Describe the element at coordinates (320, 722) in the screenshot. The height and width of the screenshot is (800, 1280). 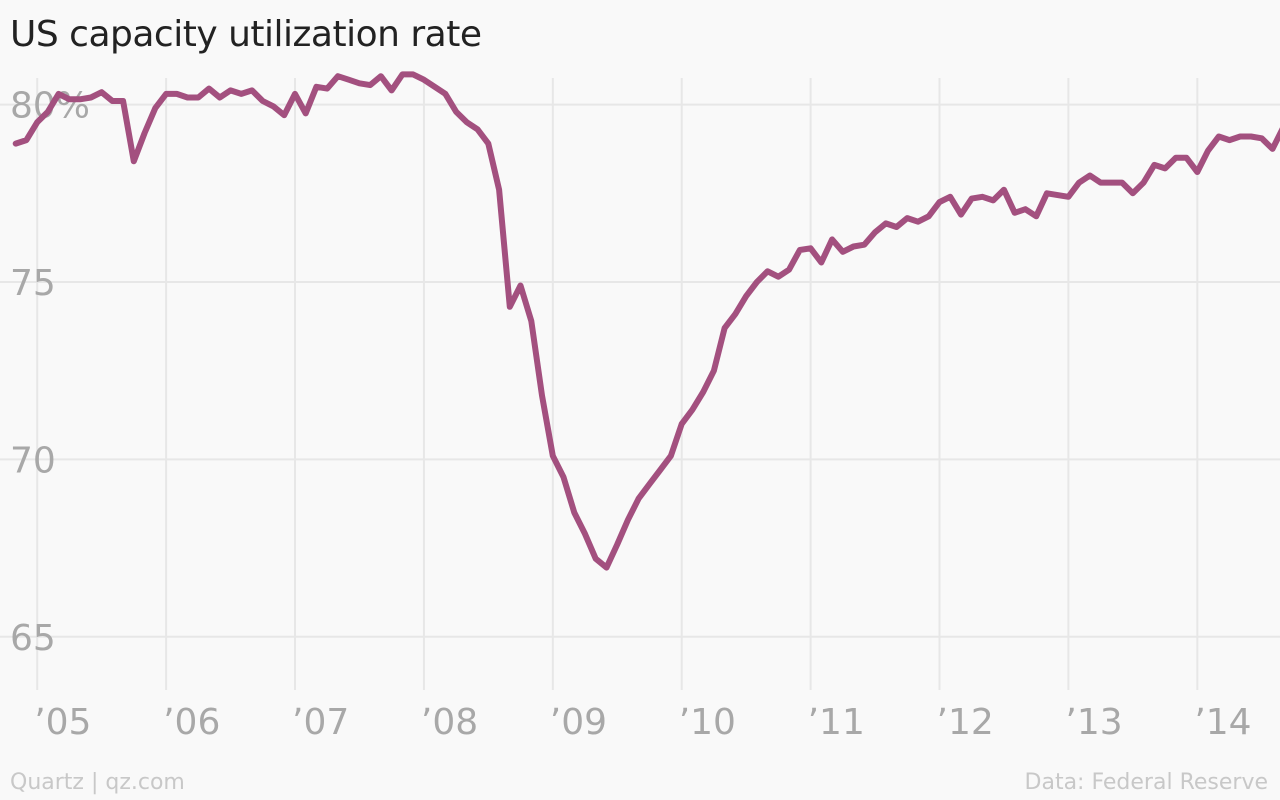
I see `x-tick-label: ’07` at that location.